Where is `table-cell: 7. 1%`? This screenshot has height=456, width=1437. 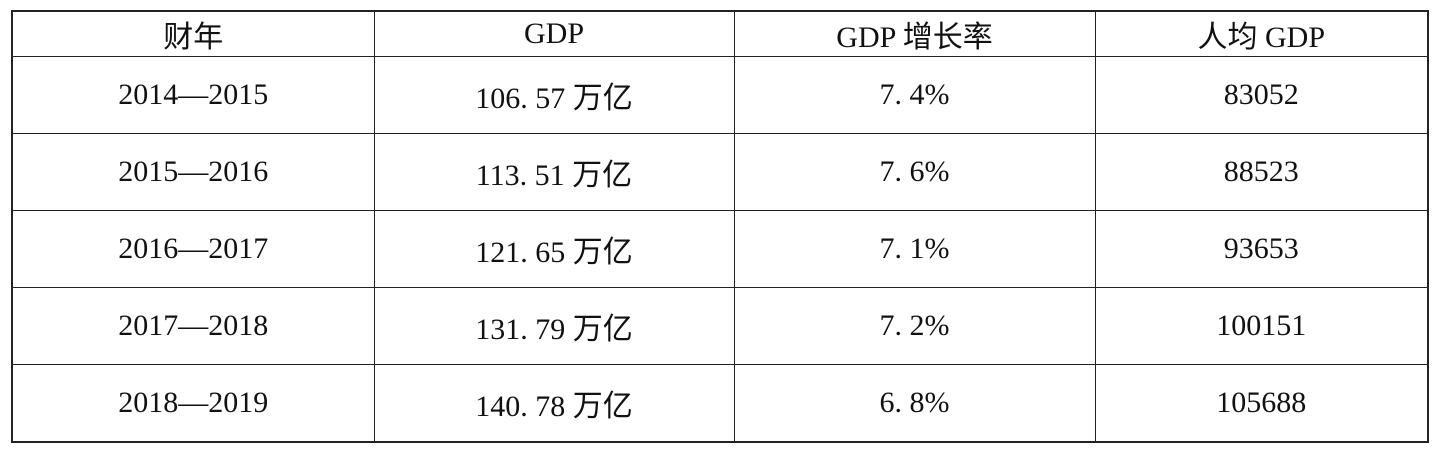
table-cell: 7. 1% is located at coordinates (914, 248).